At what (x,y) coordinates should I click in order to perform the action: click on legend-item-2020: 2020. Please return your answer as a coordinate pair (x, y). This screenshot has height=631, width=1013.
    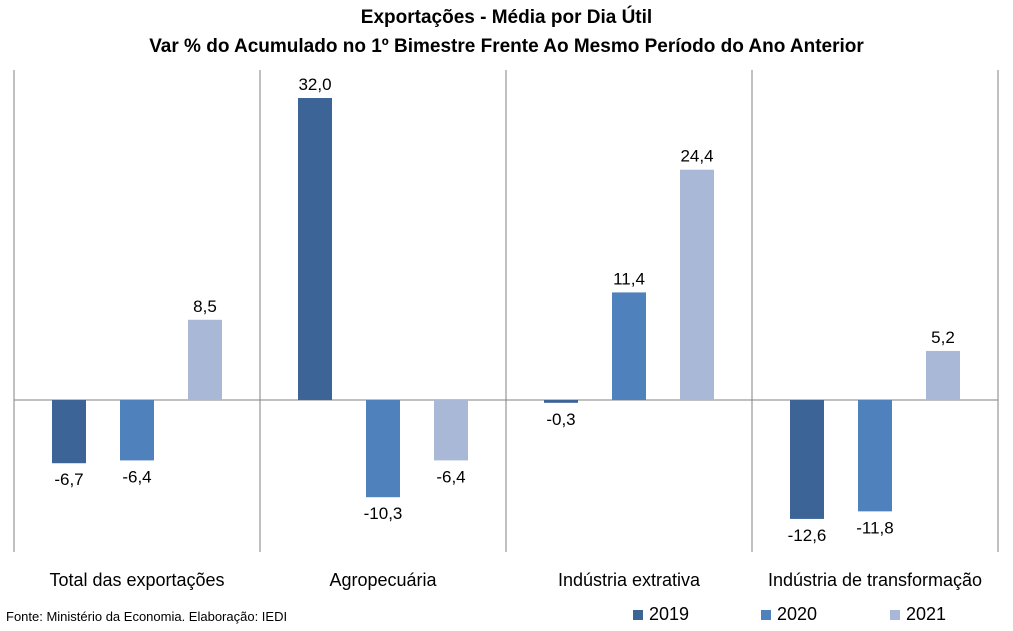
    Looking at the image, I should click on (789, 614).